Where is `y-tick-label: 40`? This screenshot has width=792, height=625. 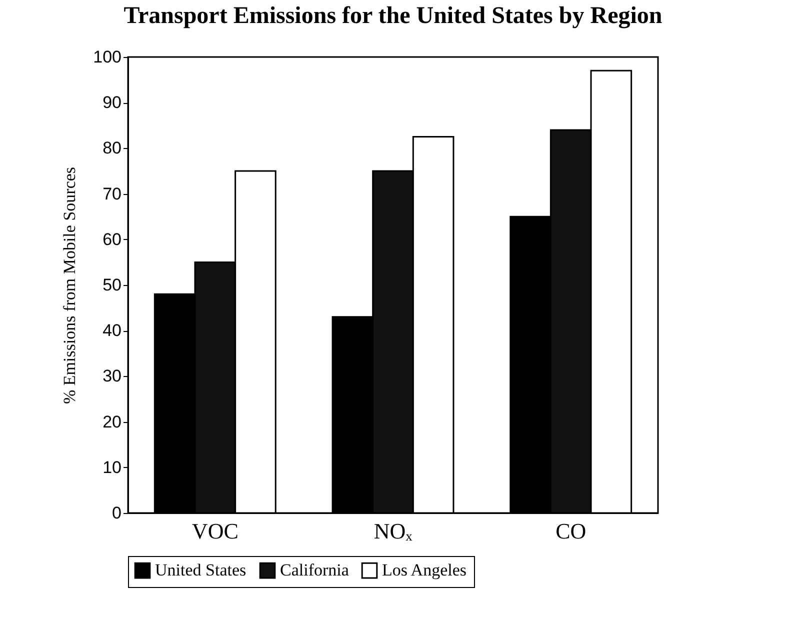 y-tick-label: 40 is located at coordinates (112, 330).